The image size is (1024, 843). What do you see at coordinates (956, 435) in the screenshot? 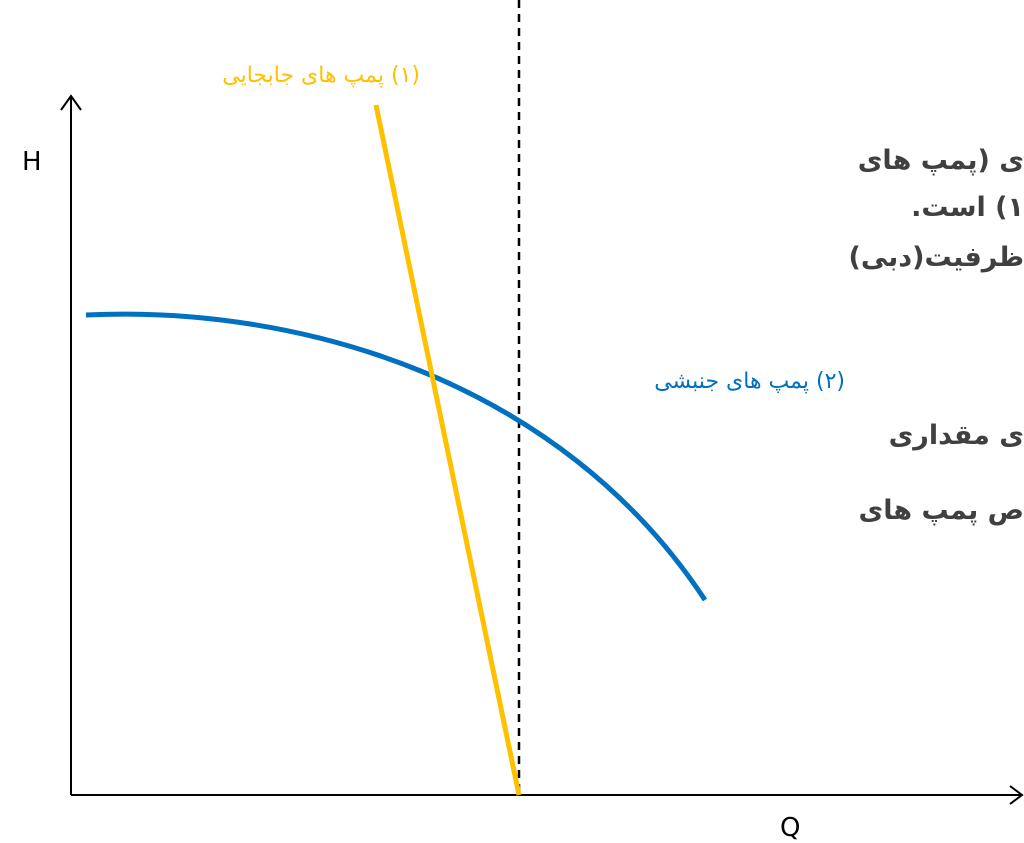
I see `text-line: ی مقداری` at bounding box center [956, 435].